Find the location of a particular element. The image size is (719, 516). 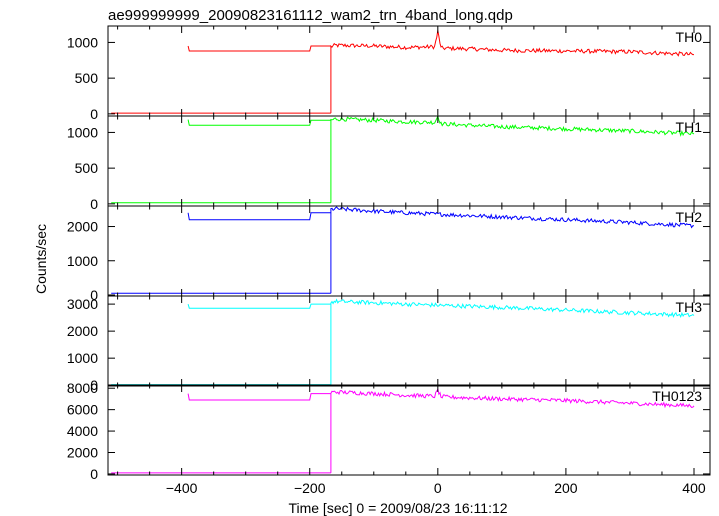

y-tick-label: 6000 is located at coordinates (82, 410).